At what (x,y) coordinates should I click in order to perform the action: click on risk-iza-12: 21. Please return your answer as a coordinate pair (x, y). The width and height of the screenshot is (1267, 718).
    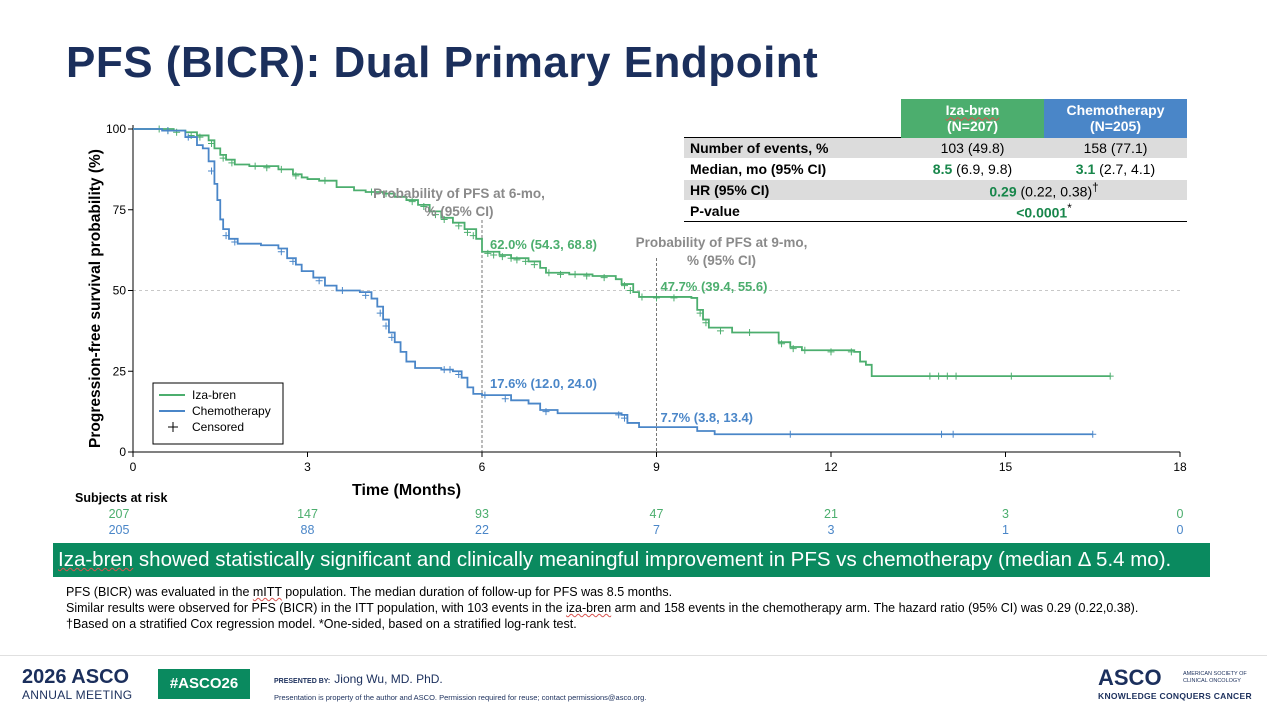
    Looking at the image, I should click on (831, 514).